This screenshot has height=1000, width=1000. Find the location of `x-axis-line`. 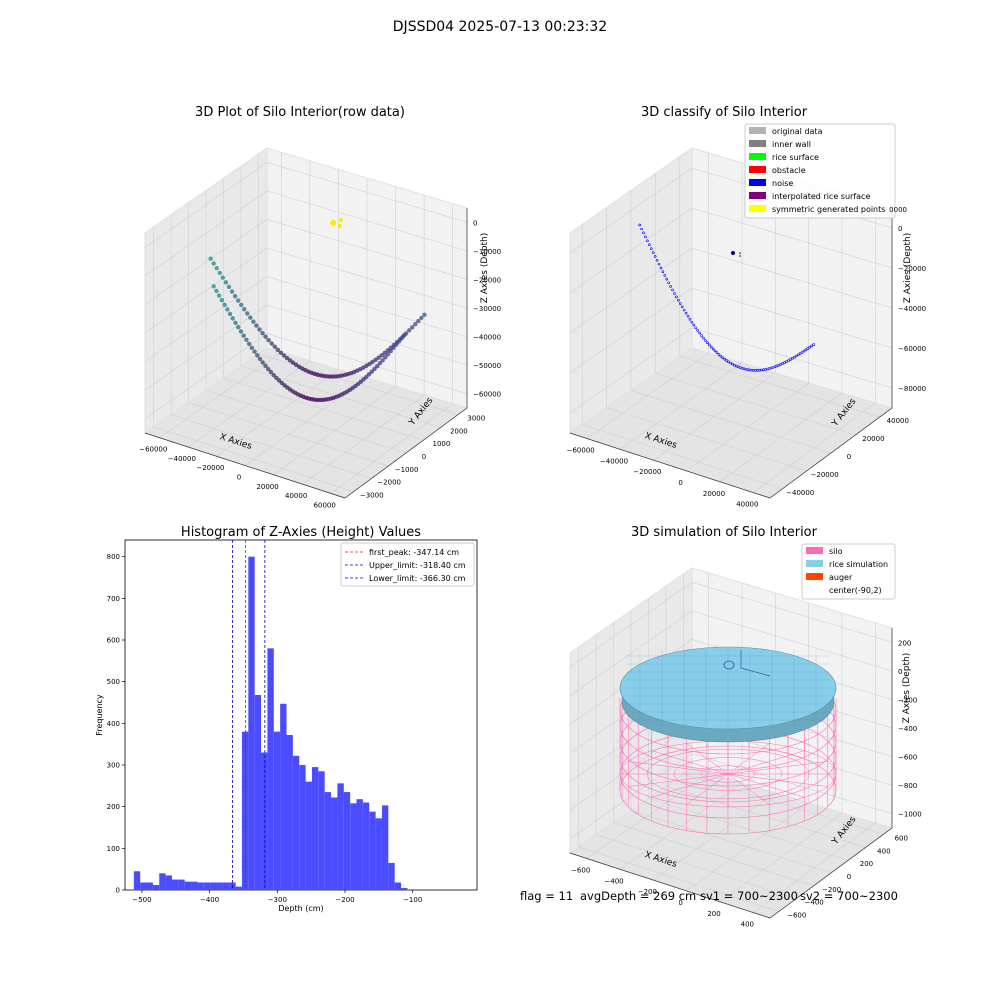

x-axis-line is located at coordinates (670, 885).